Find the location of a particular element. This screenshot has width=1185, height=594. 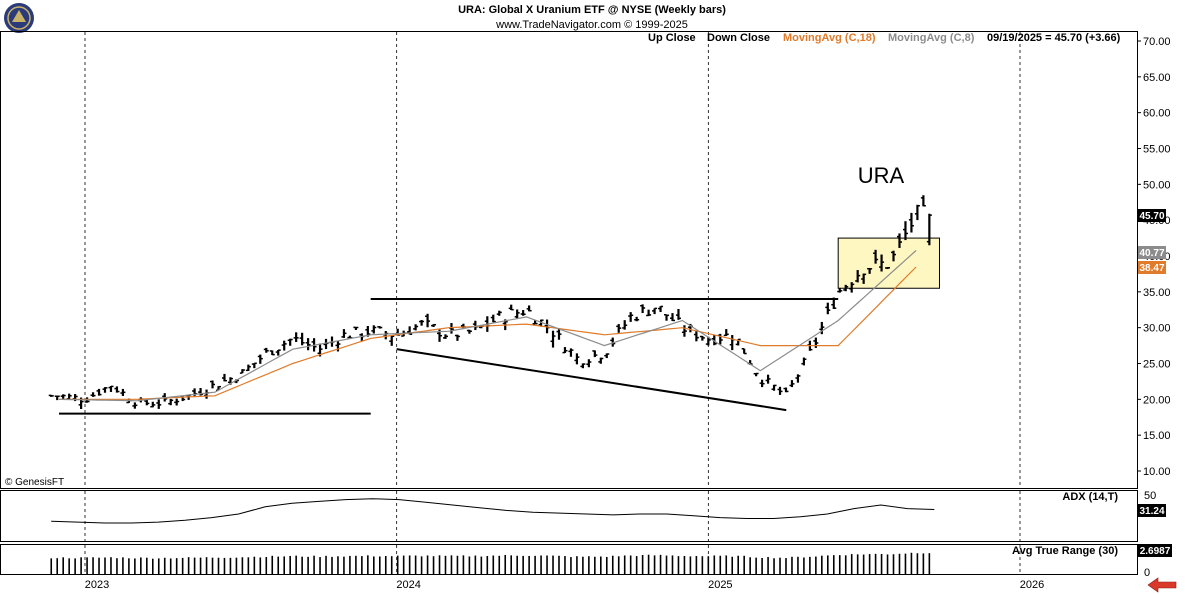

scroll-left-arrow-icon is located at coordinates (1162, 585).